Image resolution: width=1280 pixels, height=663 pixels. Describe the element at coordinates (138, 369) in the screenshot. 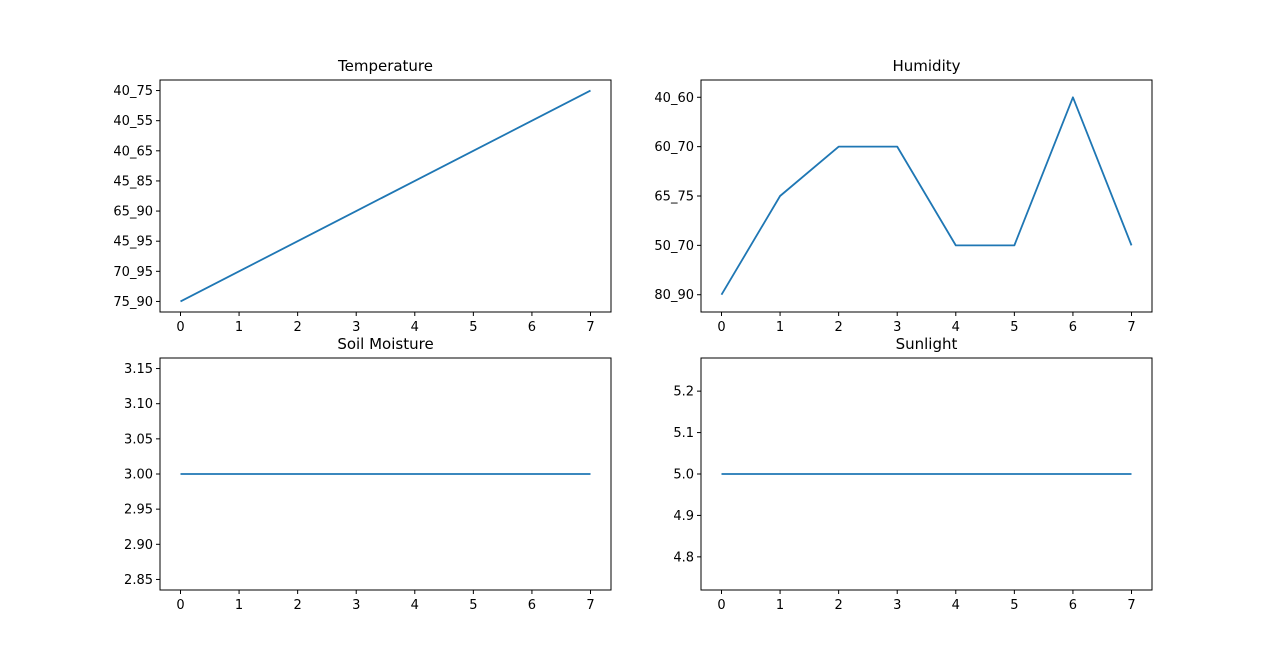

I see `y-tick-label: 3.15` at that location.